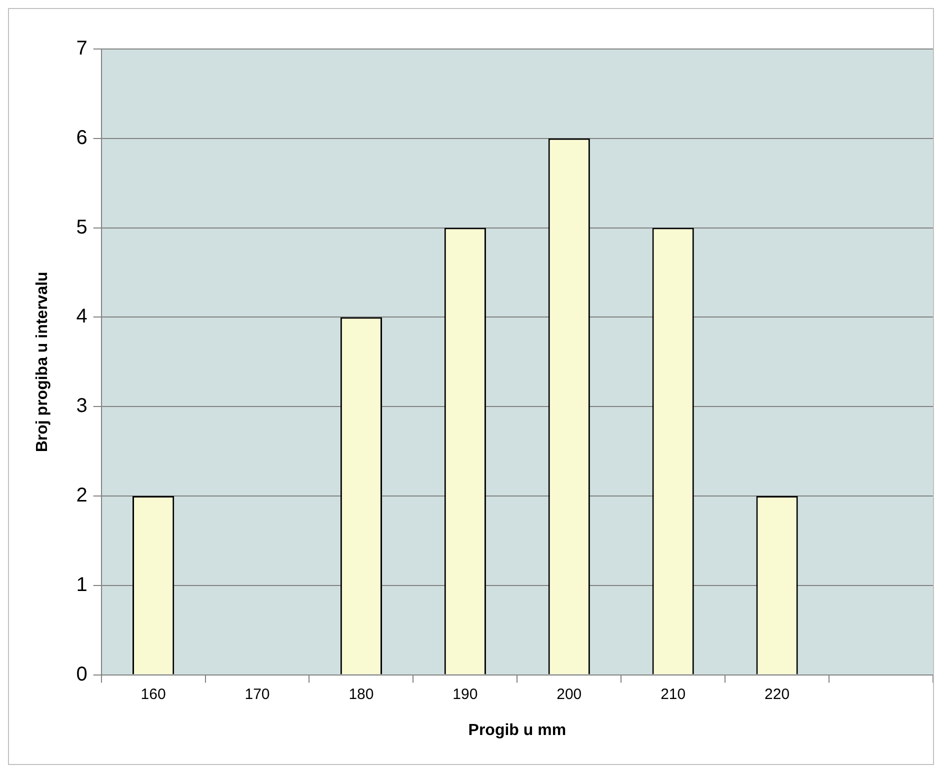 This screenshot has height=773, width=944. What do you see at coordinates (673, 694) in the screenshot?
I see `x-tick-label: 210` at bounding box center [673, 694].